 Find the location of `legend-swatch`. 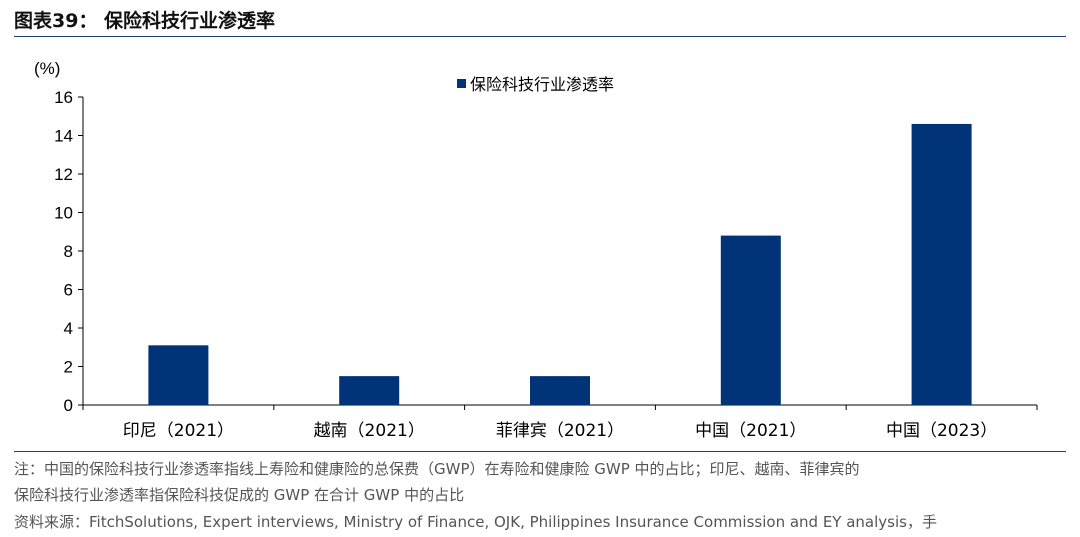

legend-swatch is located at coordinates (461, 83).